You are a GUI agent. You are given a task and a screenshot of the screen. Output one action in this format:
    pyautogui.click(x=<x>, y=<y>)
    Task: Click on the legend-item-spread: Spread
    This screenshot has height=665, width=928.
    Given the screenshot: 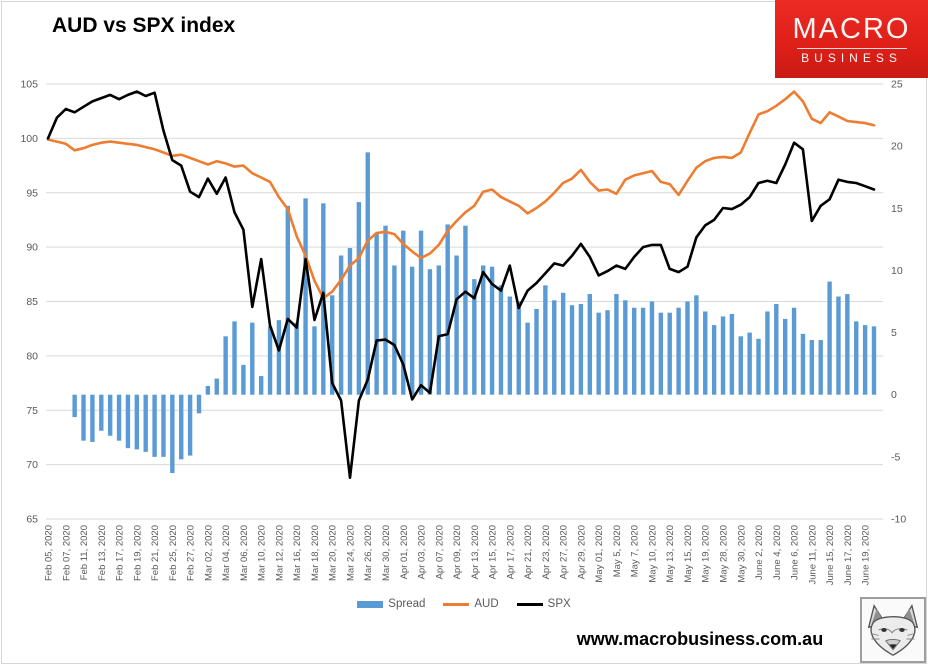 What is the action you would take?
    pyautogui.click(x=391, y=604)
    